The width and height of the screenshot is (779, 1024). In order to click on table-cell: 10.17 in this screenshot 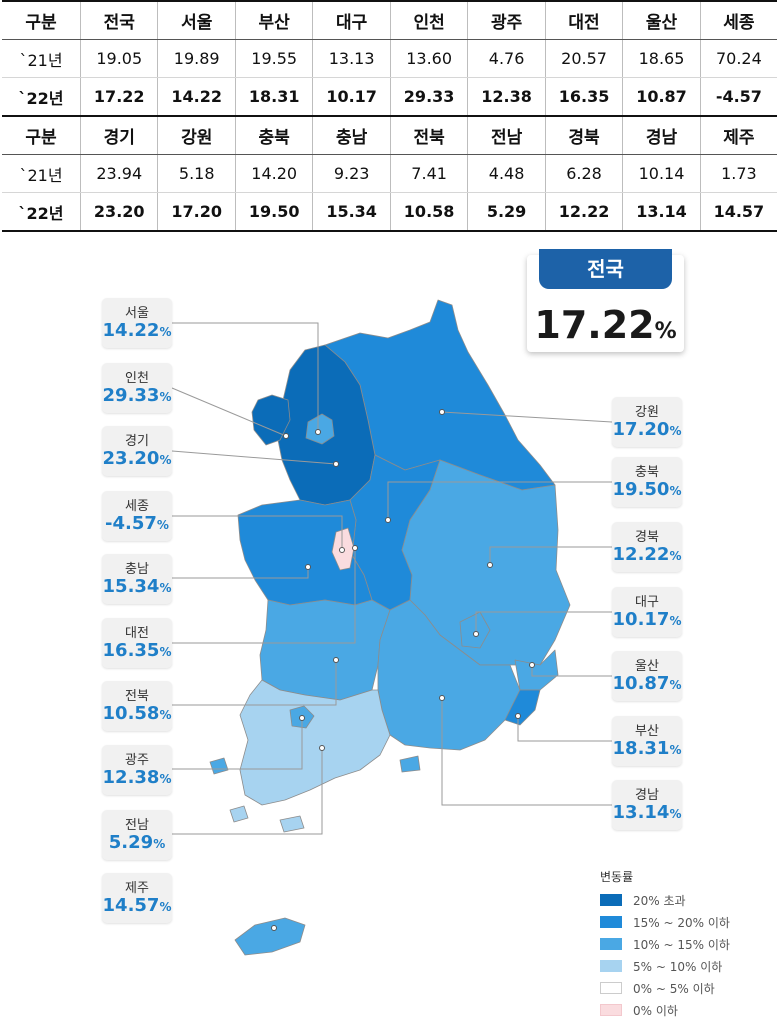, I will do `click(351, 97)`.